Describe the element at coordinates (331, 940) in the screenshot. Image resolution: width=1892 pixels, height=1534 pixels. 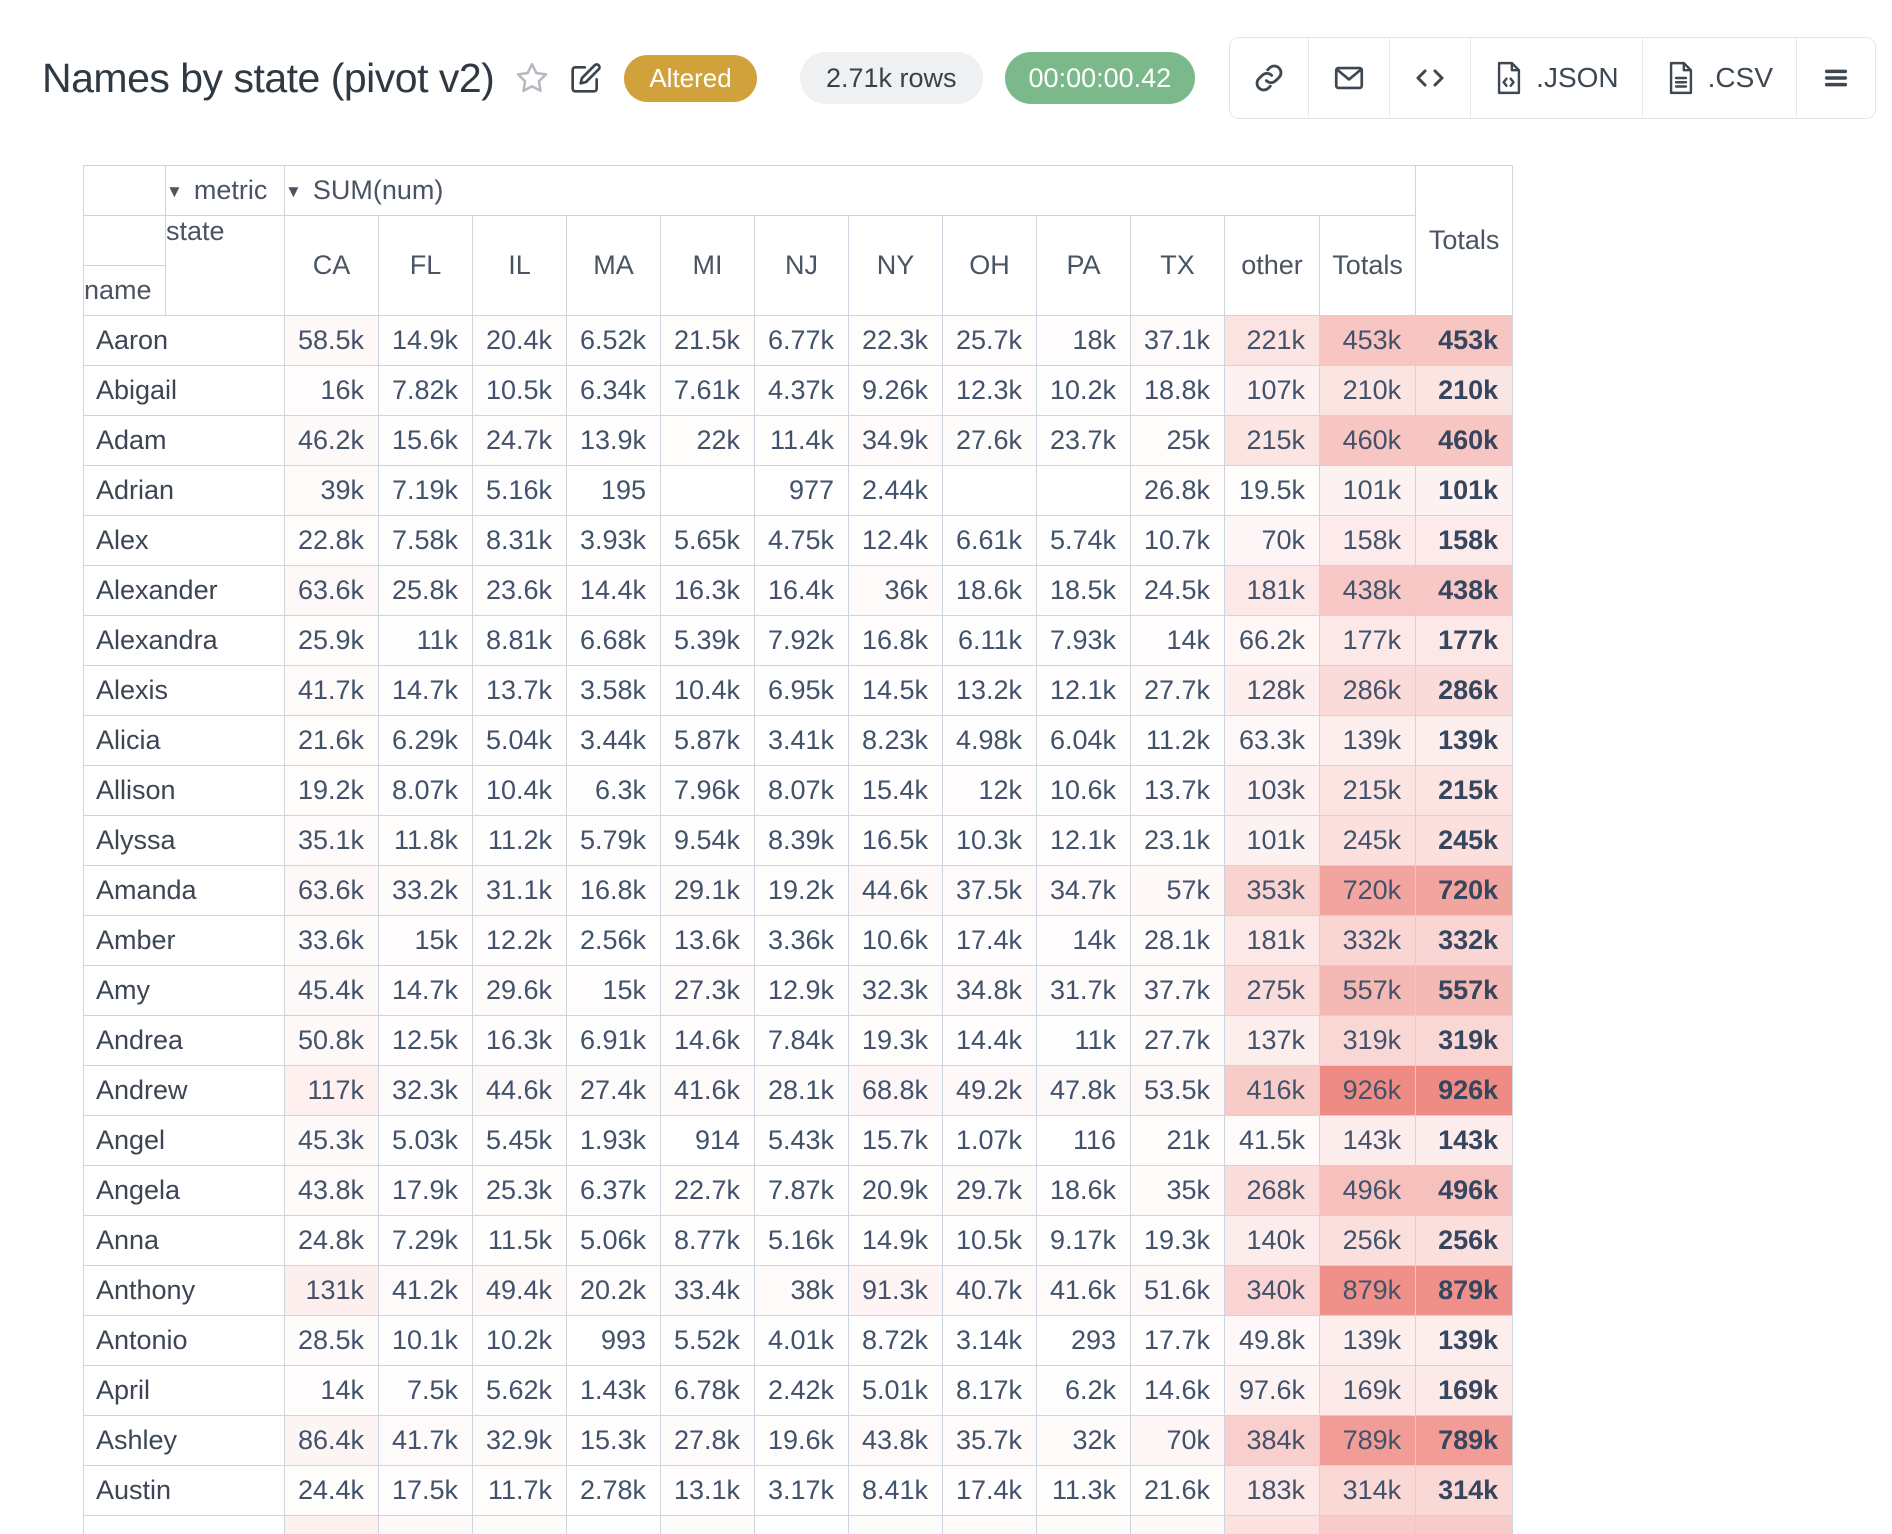
I see `cell-amber-ca: 33.6k` at that location.